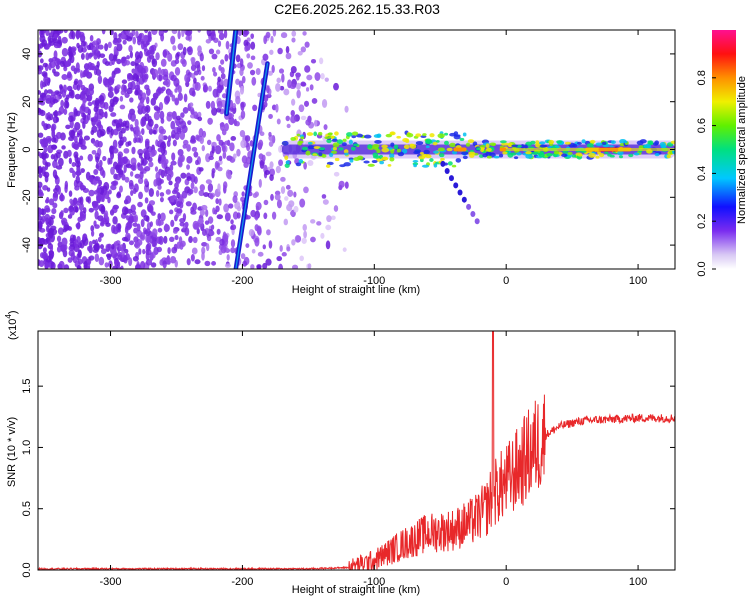  What do you see at coordinates (27, 386) in the screenshot?
I see `snr-y-tick-label: 1.5` at bounding box center [27, 386].